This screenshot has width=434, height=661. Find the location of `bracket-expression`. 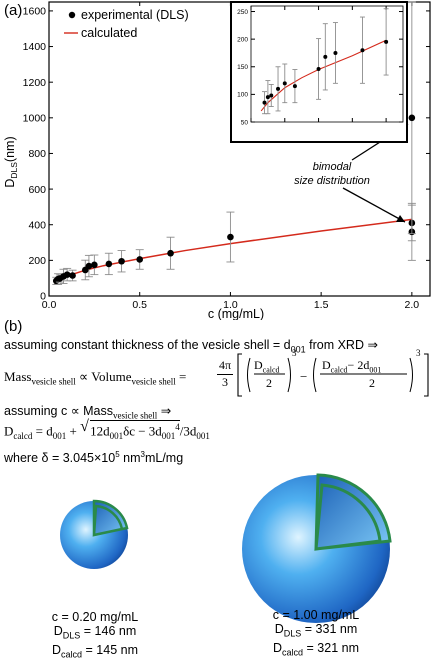

bracket-expression is located at coordinates (333, 375).